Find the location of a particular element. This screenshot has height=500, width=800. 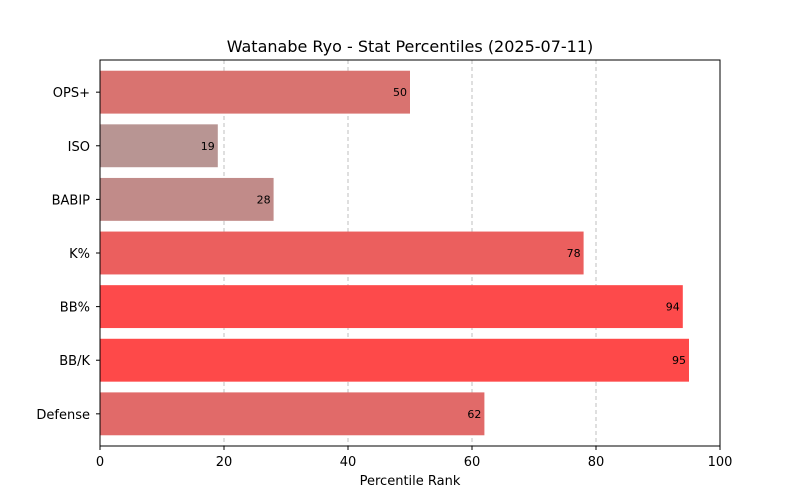

y-tick-label: Defense is located at coordinates (63, 415).